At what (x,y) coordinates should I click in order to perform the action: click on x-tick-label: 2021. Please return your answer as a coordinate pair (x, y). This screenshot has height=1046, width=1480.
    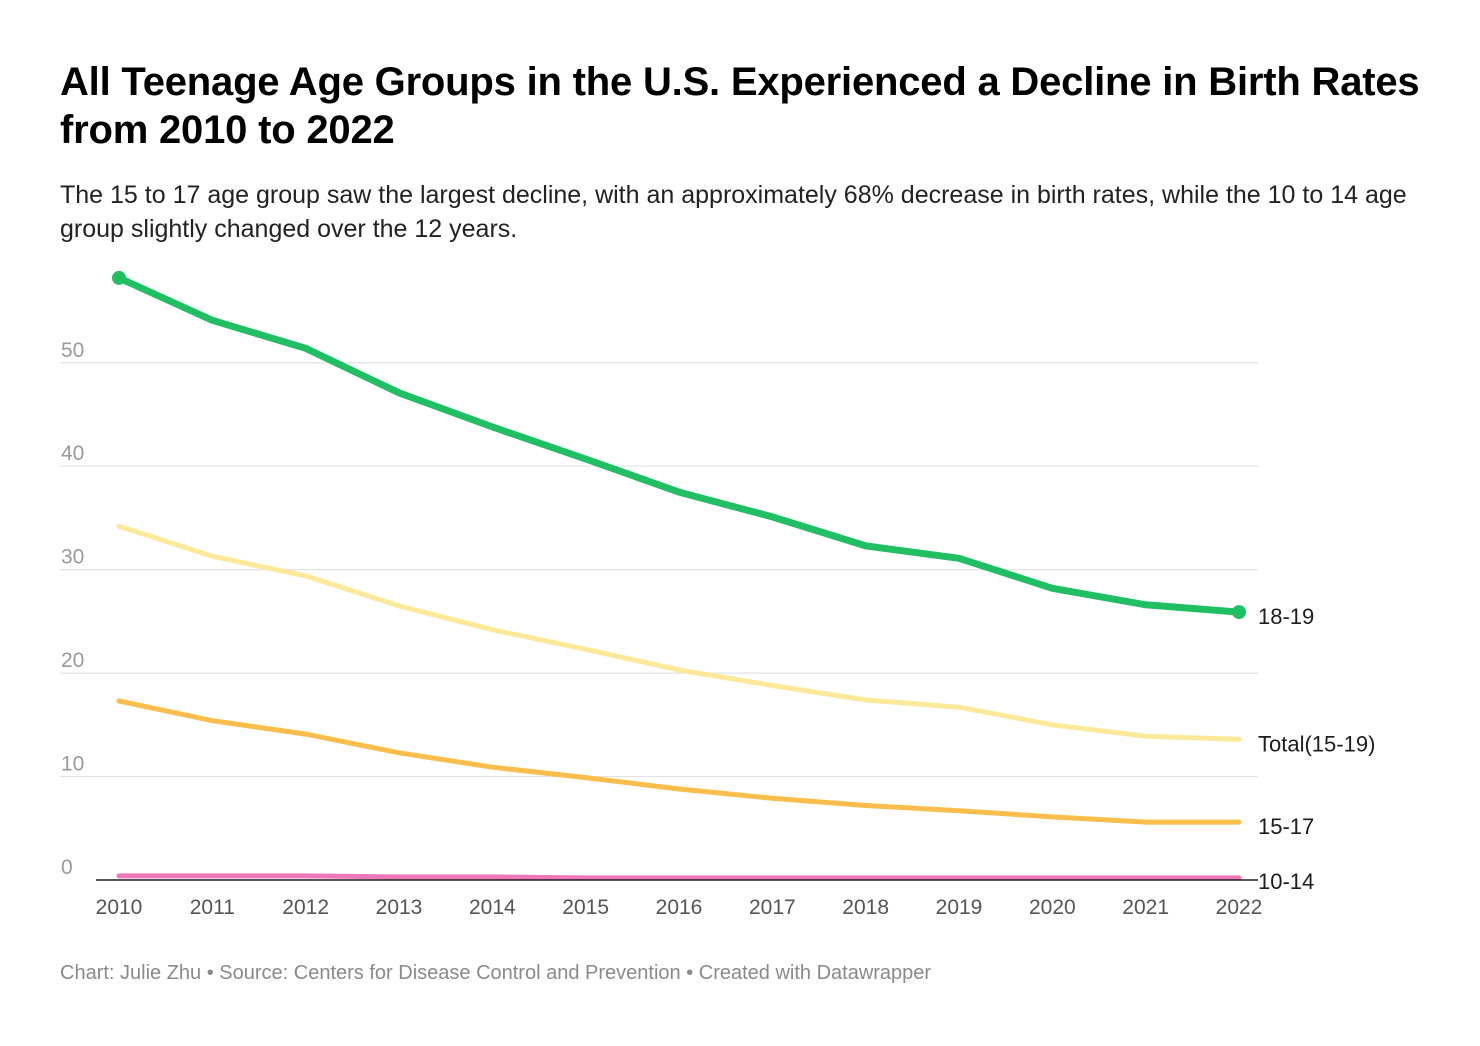
    Looking at the image, I should click on (1145, 907).